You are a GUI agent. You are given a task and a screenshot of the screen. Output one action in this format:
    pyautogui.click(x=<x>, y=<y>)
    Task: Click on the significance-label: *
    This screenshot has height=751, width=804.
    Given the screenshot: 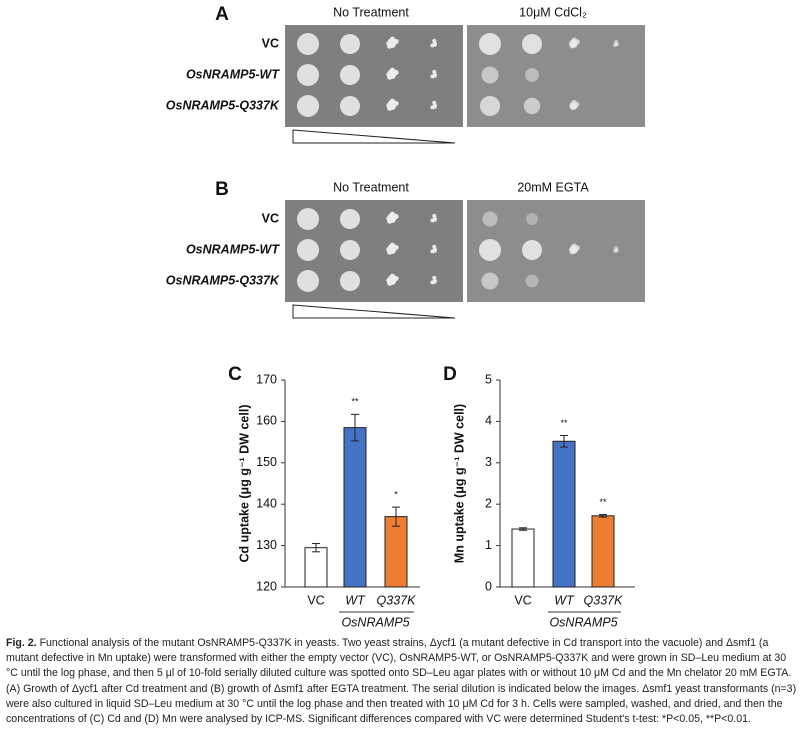 What is the action you would take?
    pyautogui.click(x=396, y=494)
    